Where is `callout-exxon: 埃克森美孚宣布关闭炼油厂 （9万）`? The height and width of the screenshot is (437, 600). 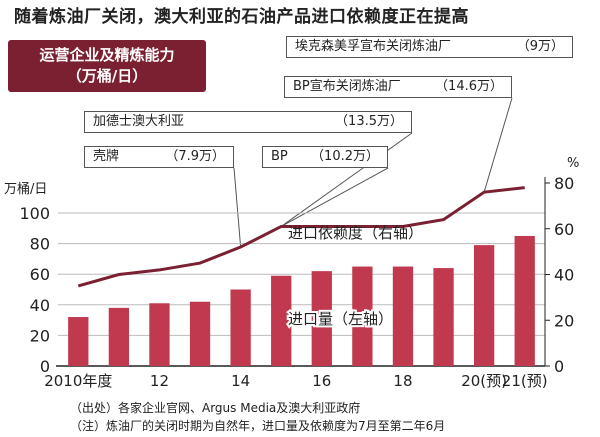 callout-exxon: 埃克森美孚宣布关闭炼油厂 （9万） is located at coordinates (429, 47).